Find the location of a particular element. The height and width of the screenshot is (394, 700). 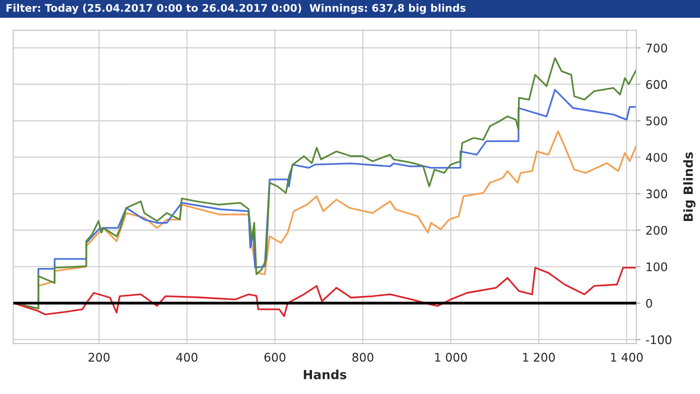

y-tick-label: 100 is located at coordinates (657, 267).